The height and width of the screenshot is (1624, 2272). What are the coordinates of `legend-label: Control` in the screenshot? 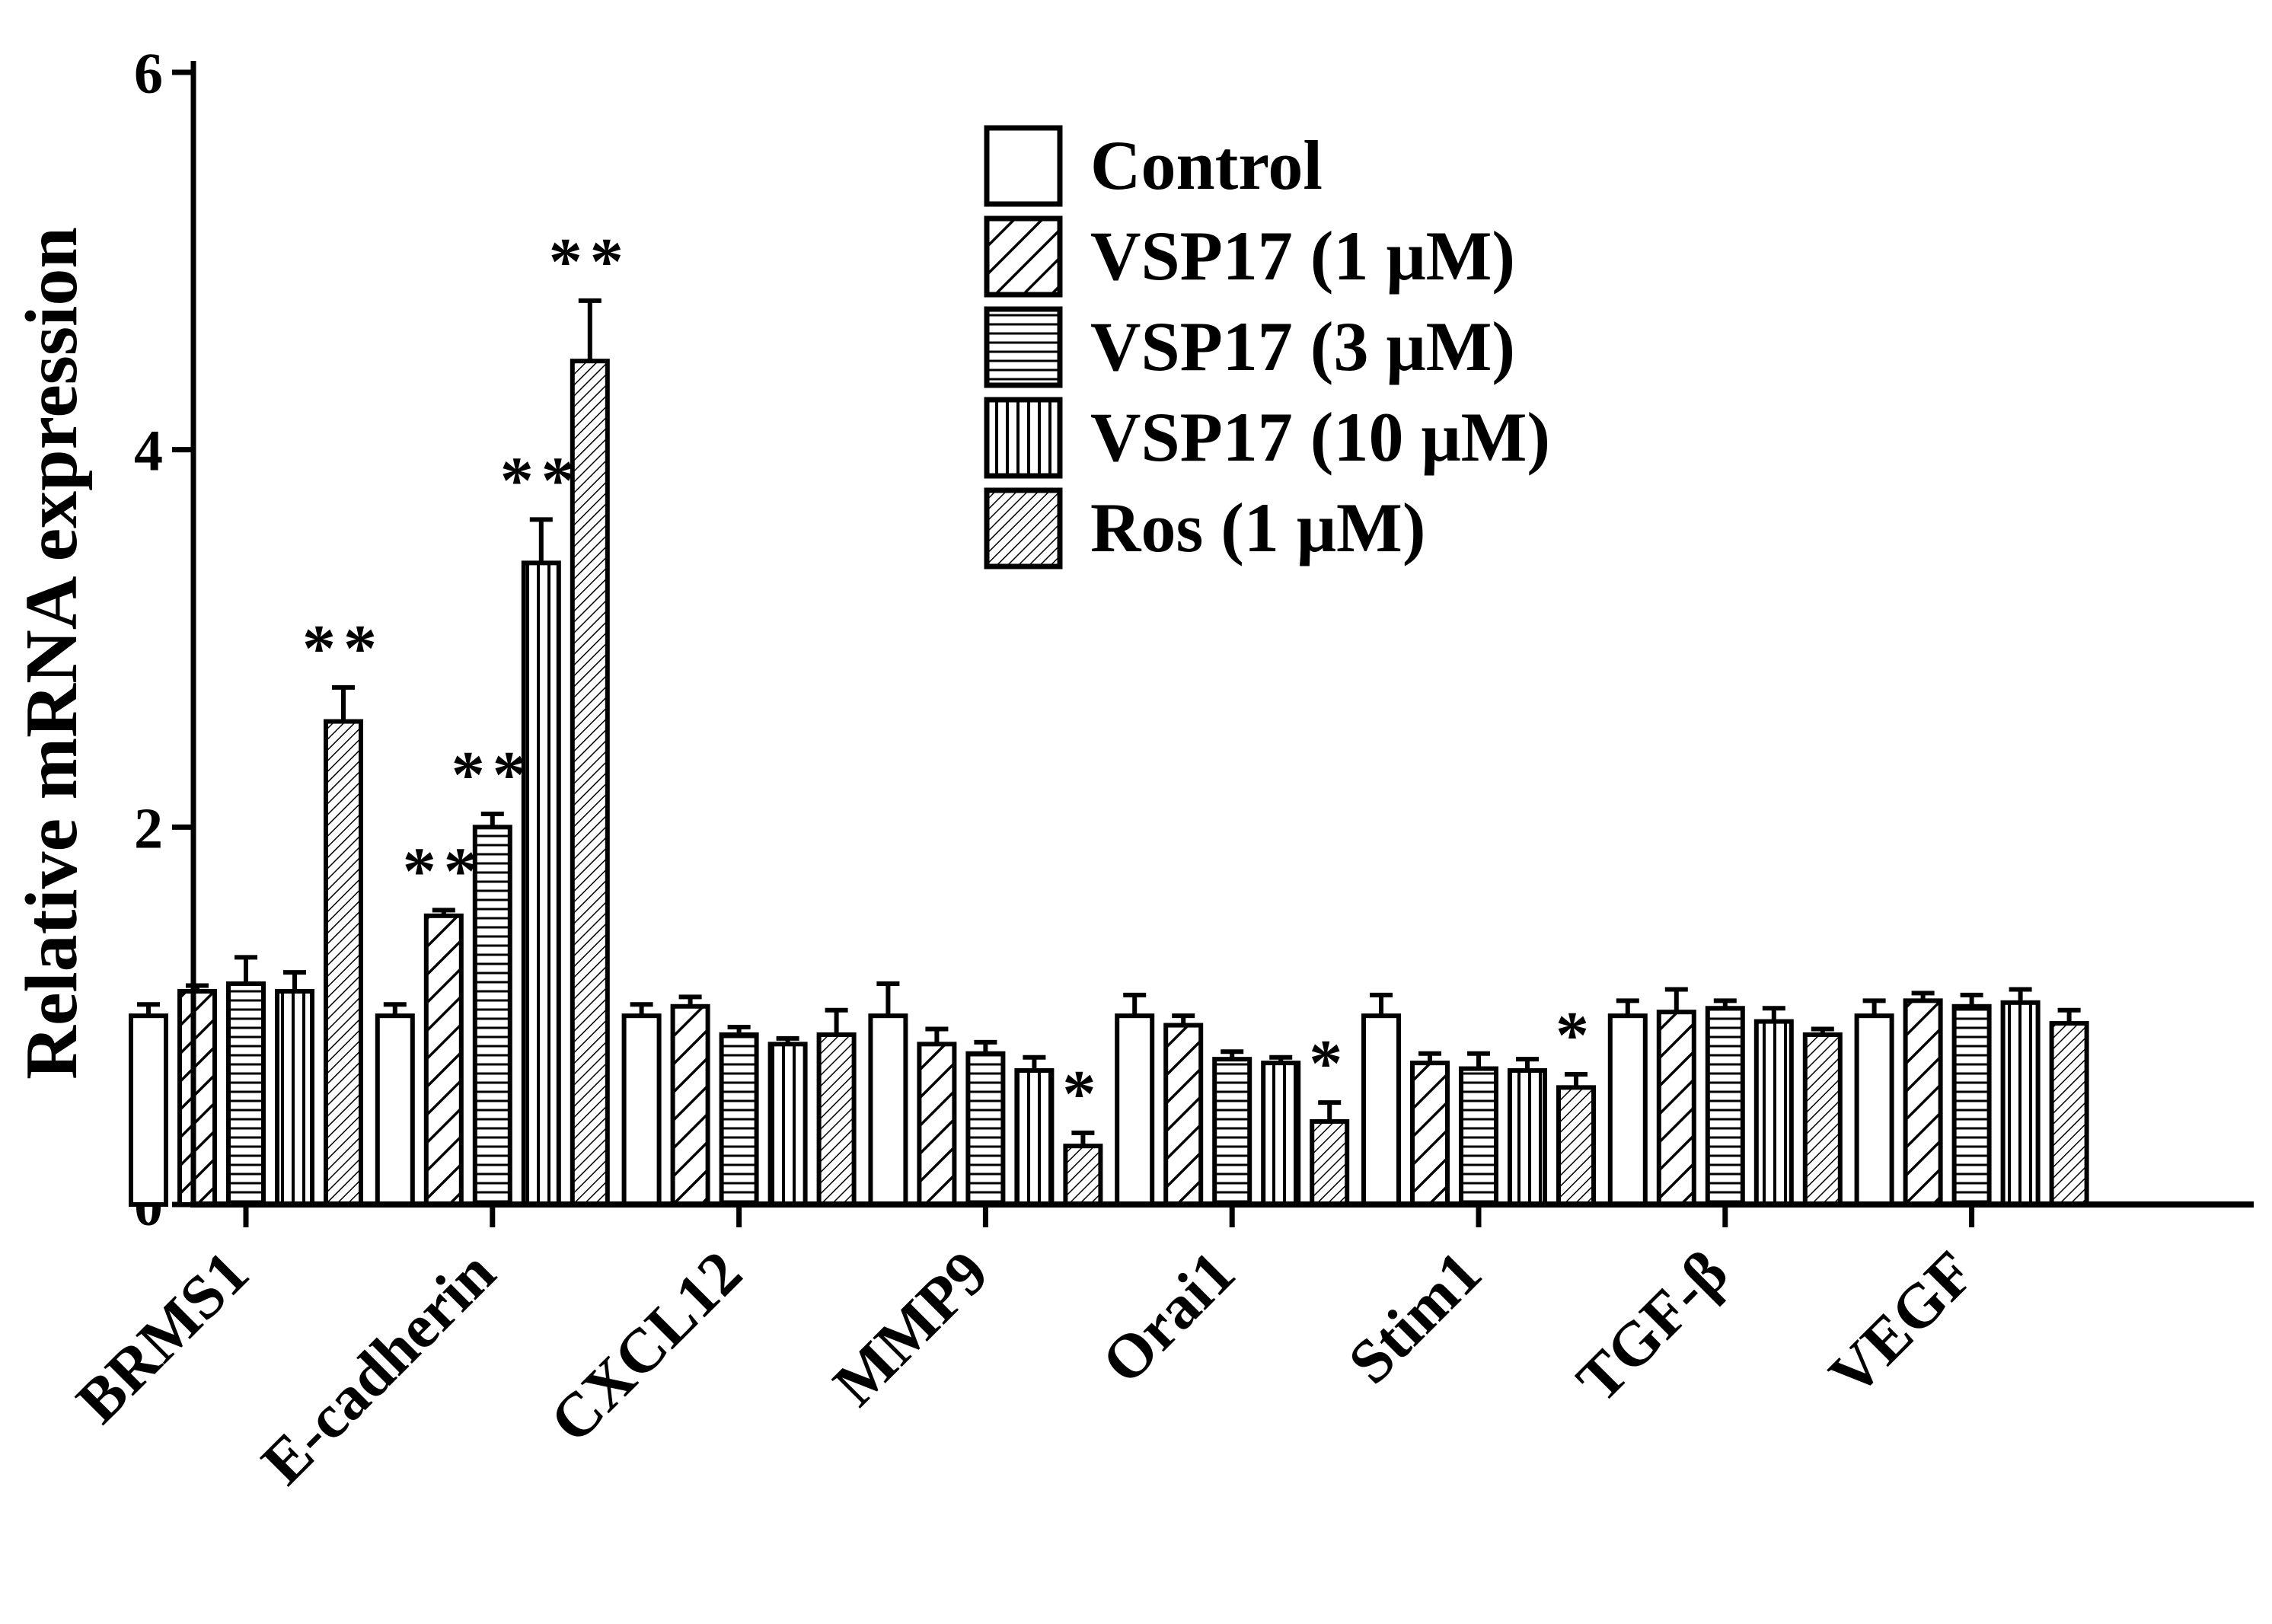 It's located at (1206, 165).